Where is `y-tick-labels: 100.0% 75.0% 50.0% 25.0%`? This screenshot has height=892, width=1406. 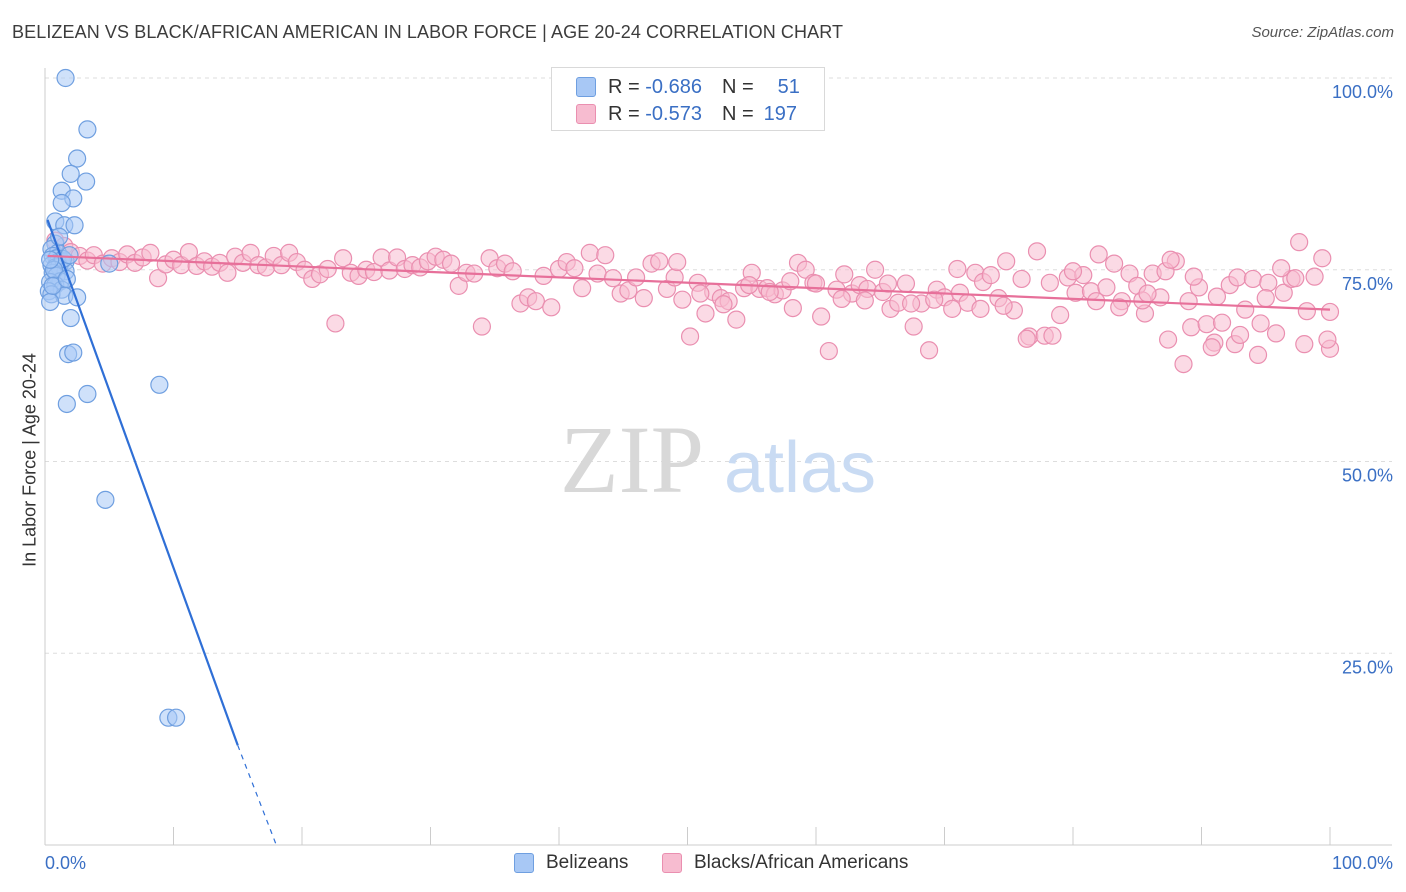
y-tick-labels: 100.0% 75.0% 50.0% 25.0% is located at coordinates (1362, 379).